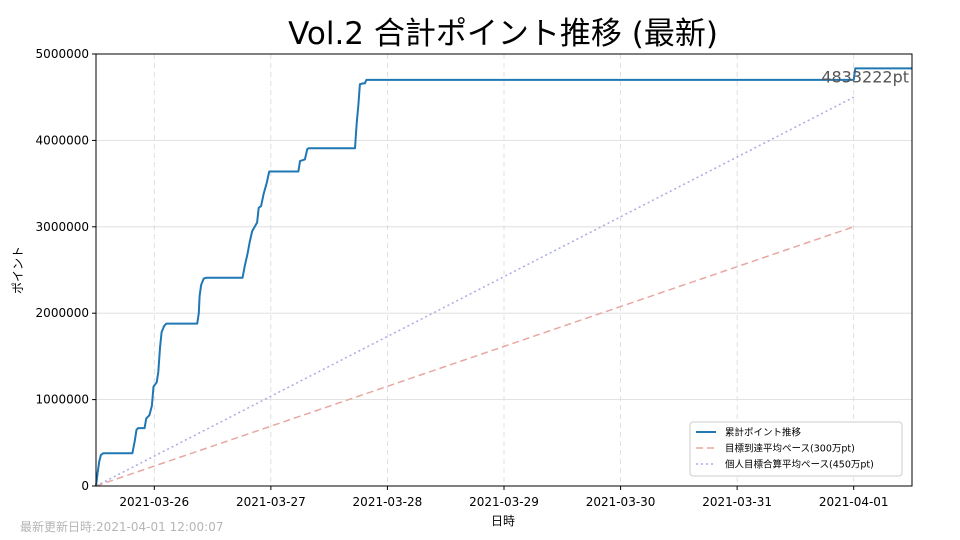 This screenshot has height=540, width=960. What do you see at coordinates (388, 502) in the screenshot?
I see `x-tick-label: 2021-03-28` at bounding box center [388, 502].